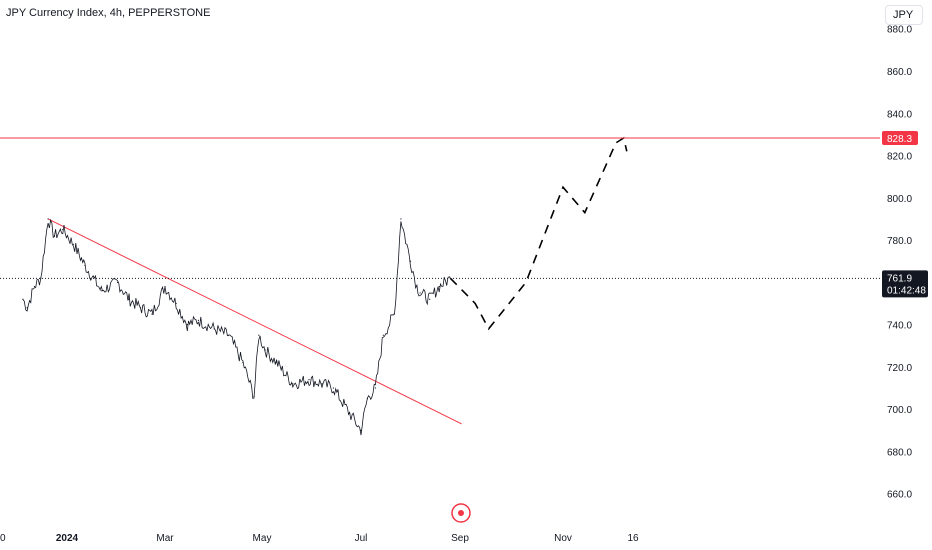 The height and width of the screenshot is (550, 932). What do you see at coordinates (899, 72) in the screenshot?
I see `y-tick-label: 860.0` at bounding box center [899, 72].